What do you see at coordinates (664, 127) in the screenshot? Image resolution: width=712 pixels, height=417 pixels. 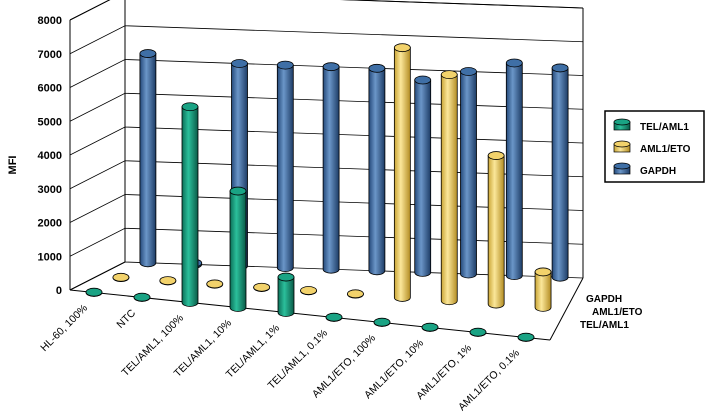 I see `legend-label: TEL/AML1` at bounding box center [664, 127].